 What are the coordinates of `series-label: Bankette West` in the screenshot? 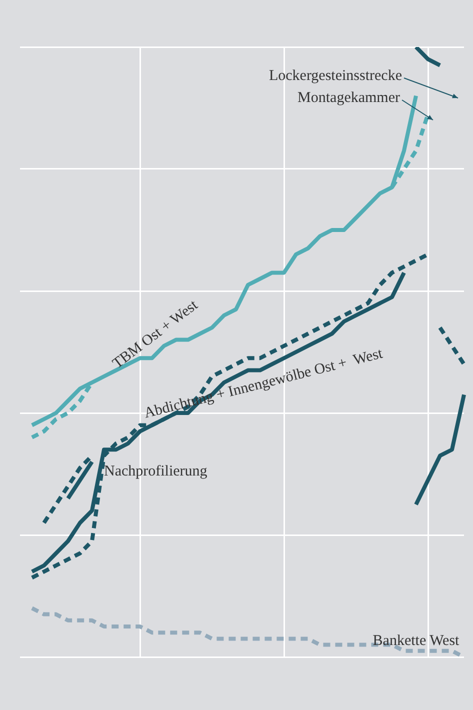 It's located at (416, 640).